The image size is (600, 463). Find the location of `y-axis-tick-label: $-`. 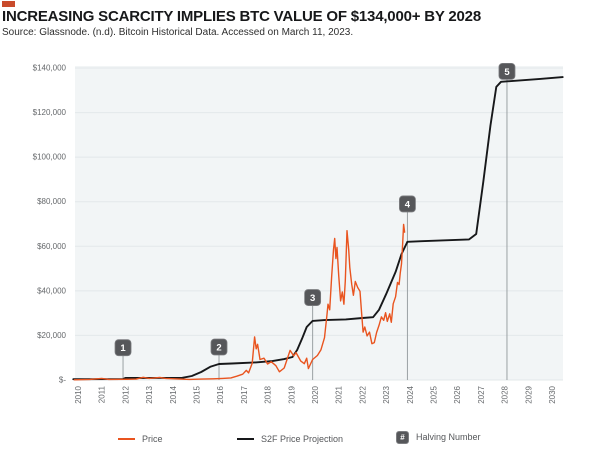

y-axis-tick-label: $- is located at coordinates (62, 380).